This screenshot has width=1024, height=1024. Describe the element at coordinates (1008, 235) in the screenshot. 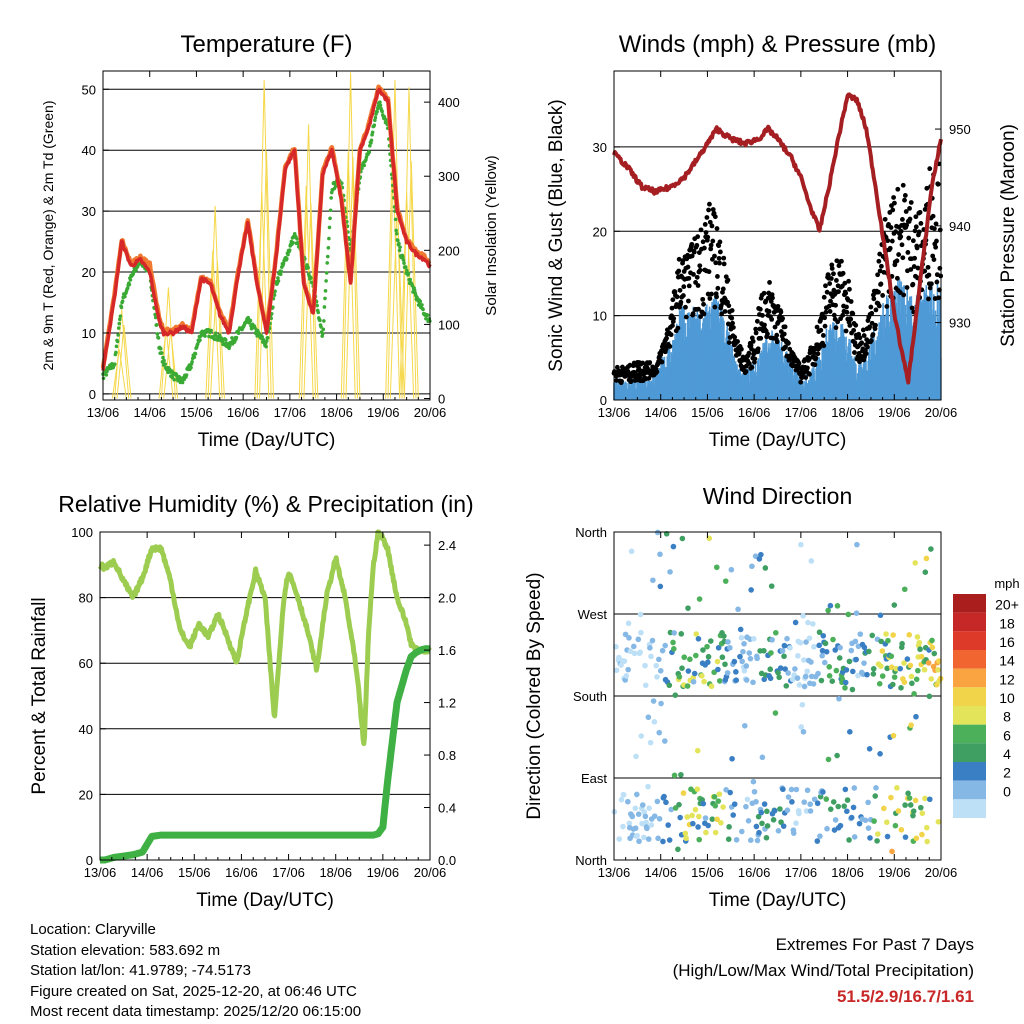

I see `winds-yaxis-right-label: Station Pressure (Maroon)` at that location.